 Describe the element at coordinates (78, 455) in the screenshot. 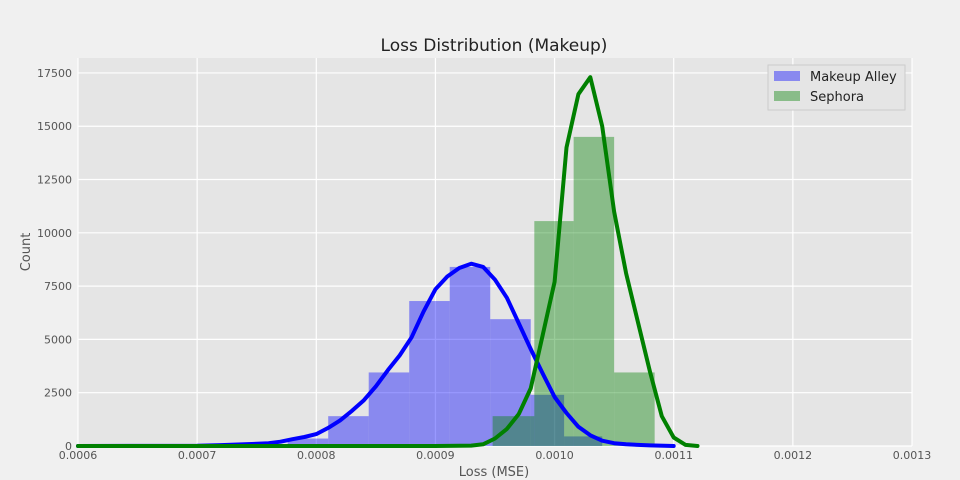

I see `x-tick-label: 0.0006` at that location.